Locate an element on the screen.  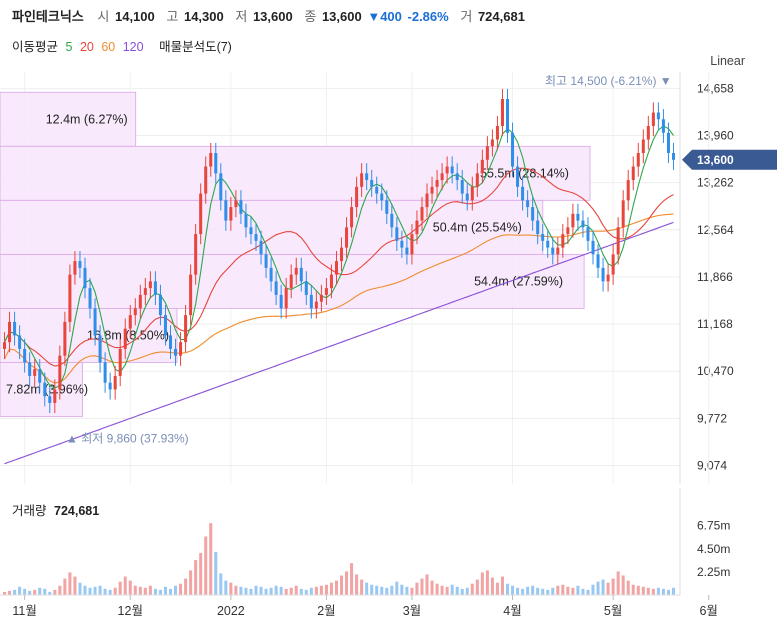
volume-tick-label: 6.75m is located at coordinates (713, 526).